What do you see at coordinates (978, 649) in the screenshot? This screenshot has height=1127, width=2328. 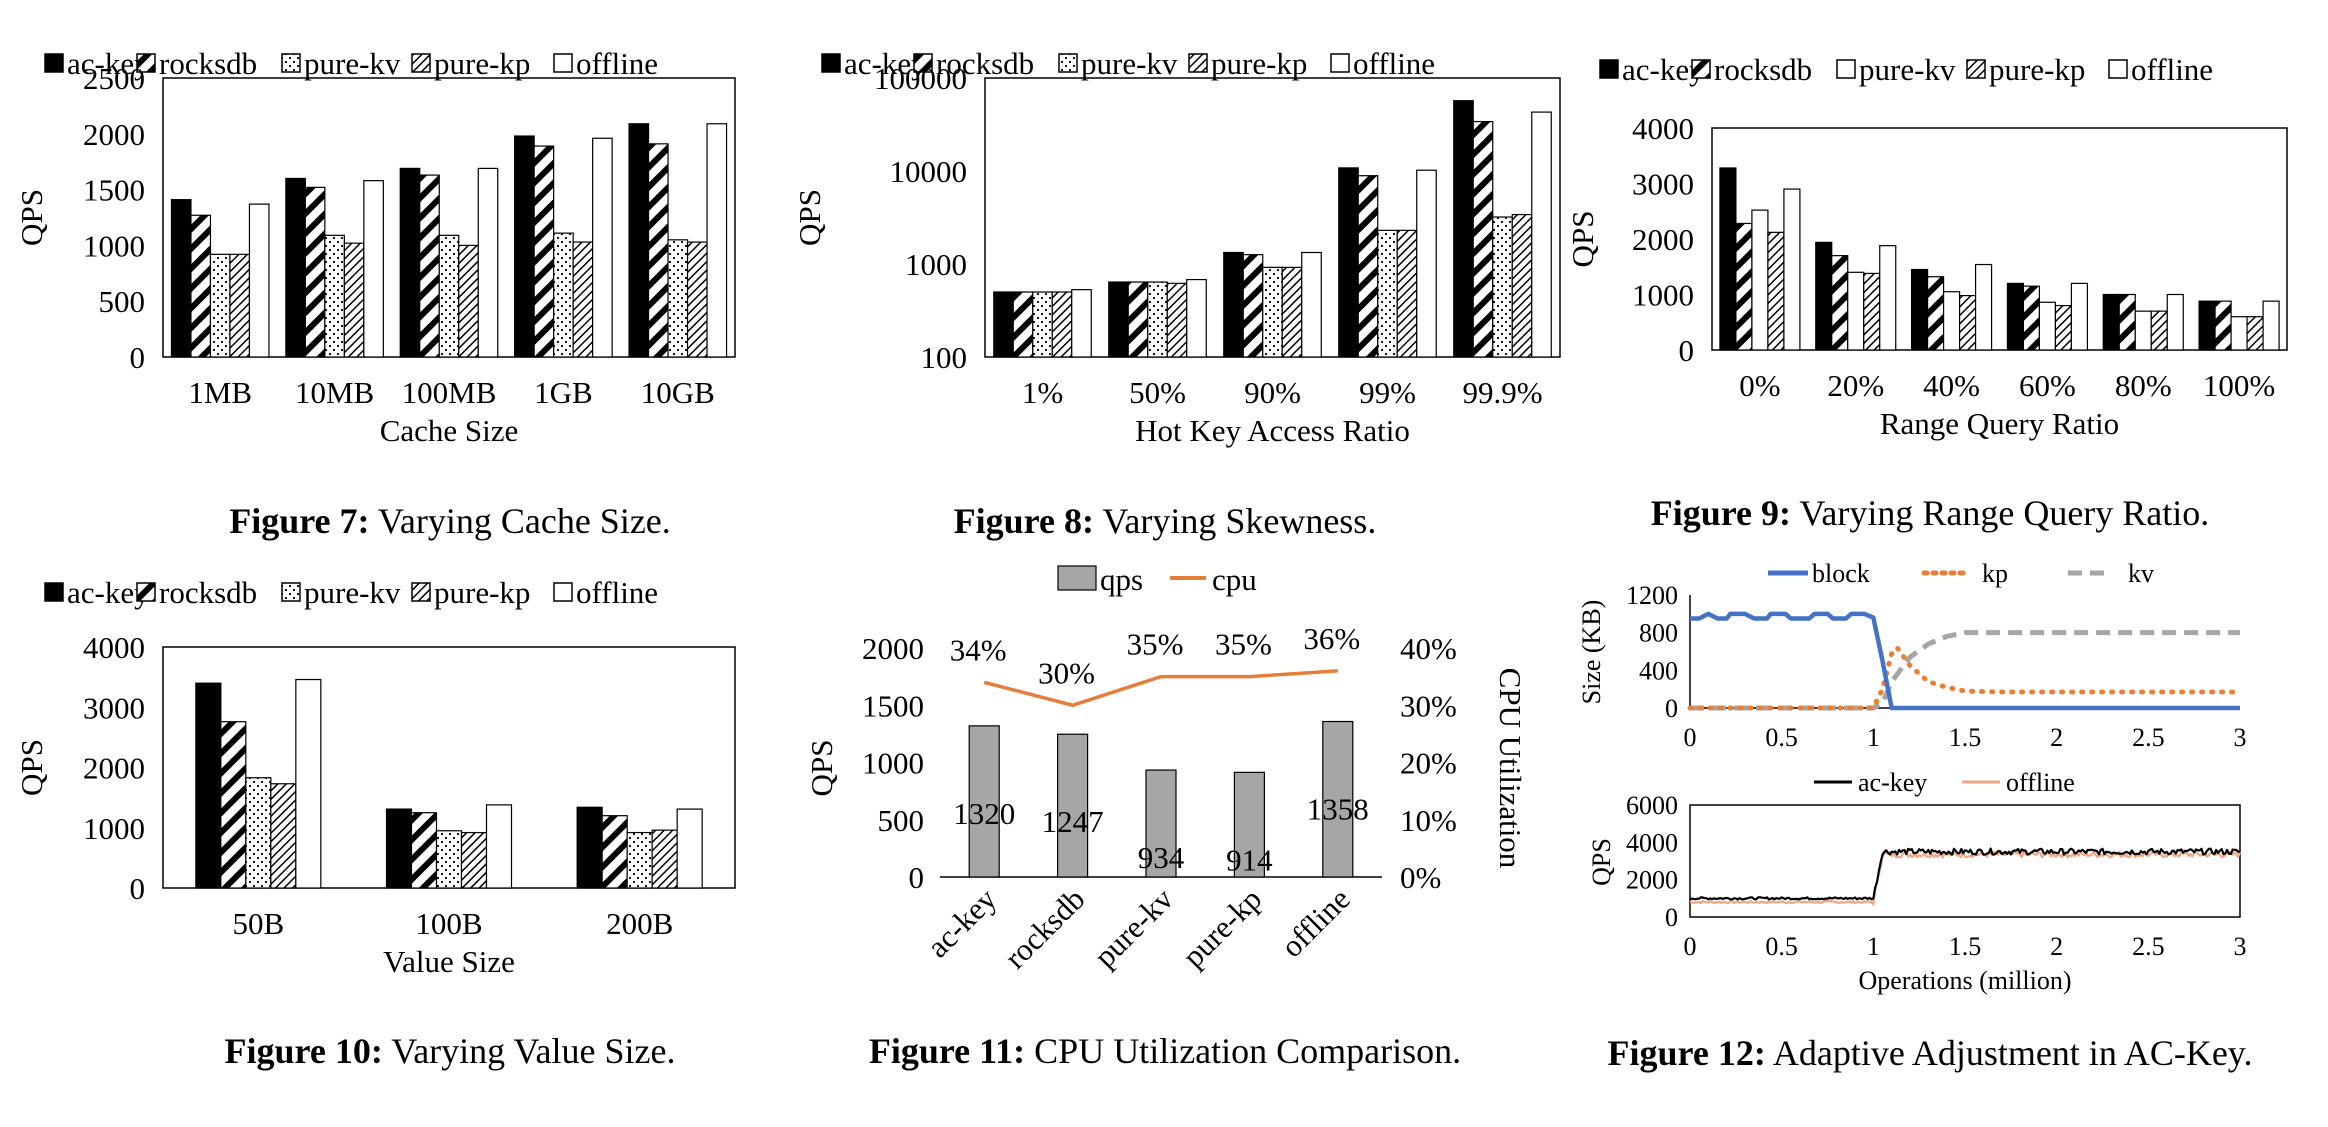 I see `fig11-data-label-cpu: 34%` at bounding box center [978, 649].